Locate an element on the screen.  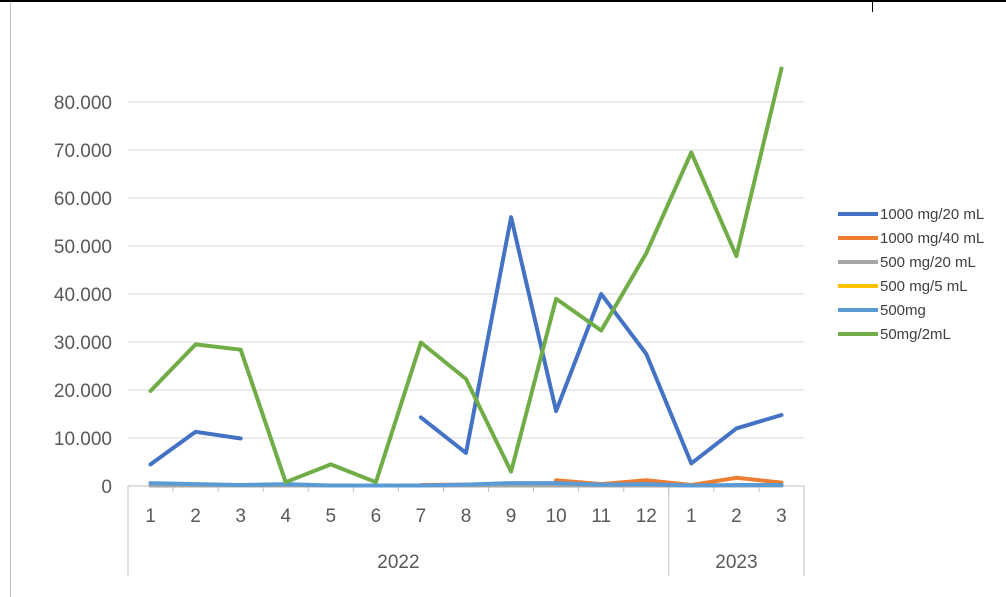
legend-label: 1000 mg/20 mL is located at coordinates (932, 214).